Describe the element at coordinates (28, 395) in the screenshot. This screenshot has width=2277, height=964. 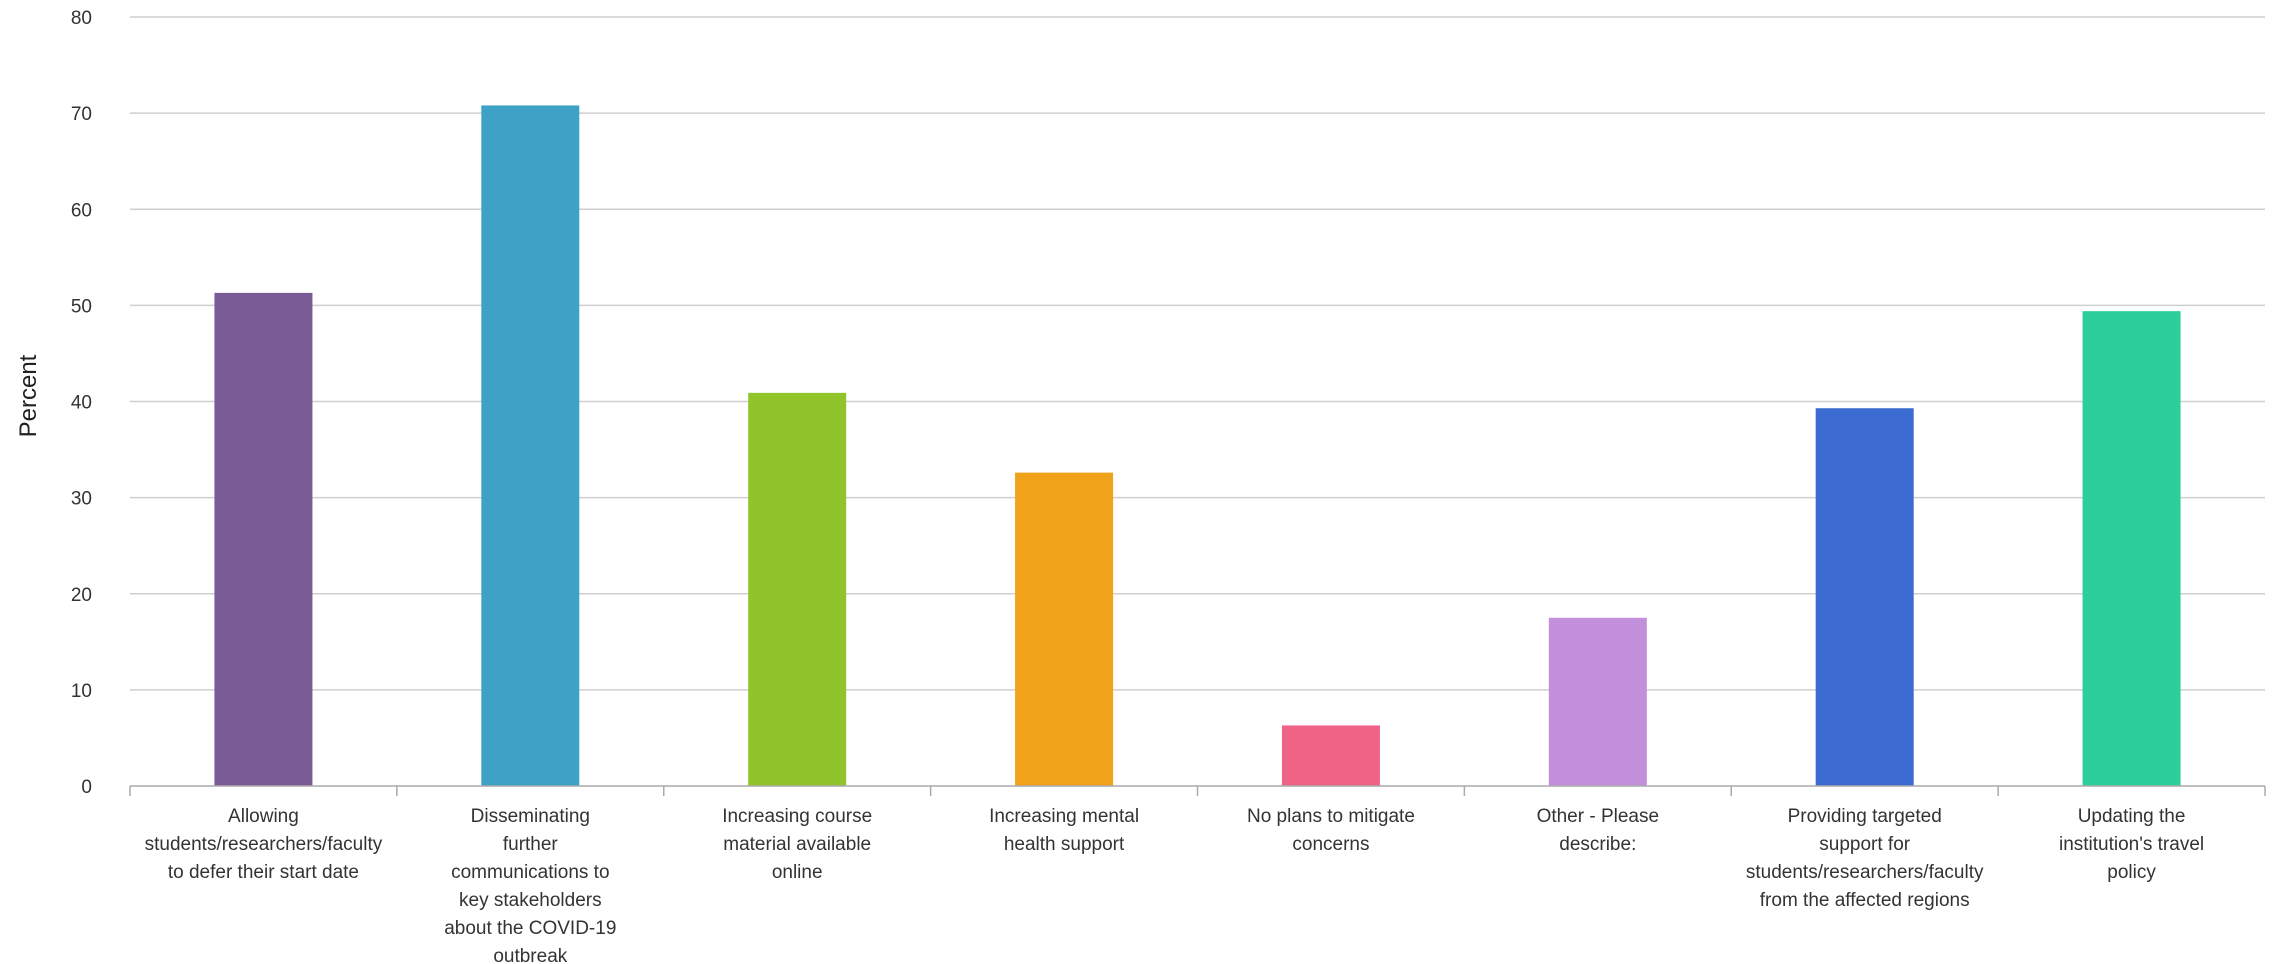
I see `y-axis-label: Percent` at that location.